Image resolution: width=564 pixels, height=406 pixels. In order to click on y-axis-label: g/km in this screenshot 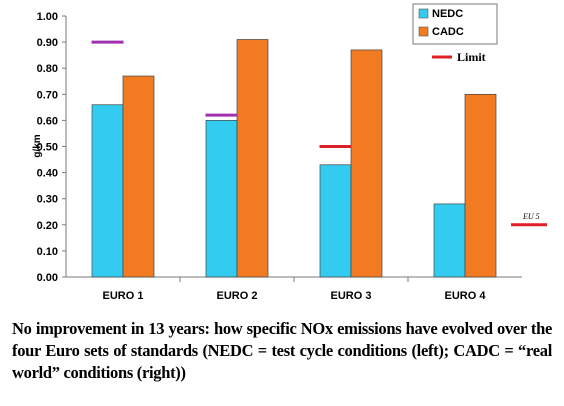, I will do `click(37, 145)`.